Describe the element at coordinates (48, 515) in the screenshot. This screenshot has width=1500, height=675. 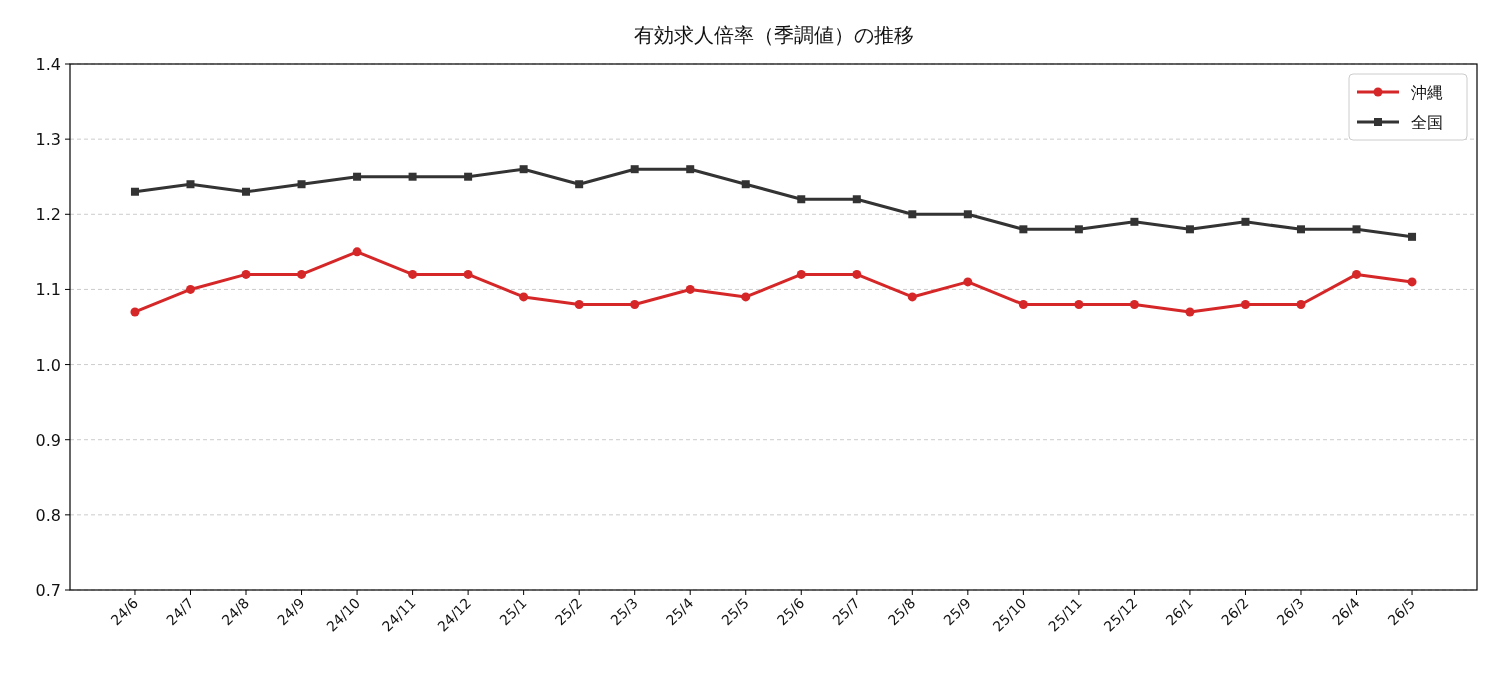
I see `y-tick-label: 0.8` at that location.